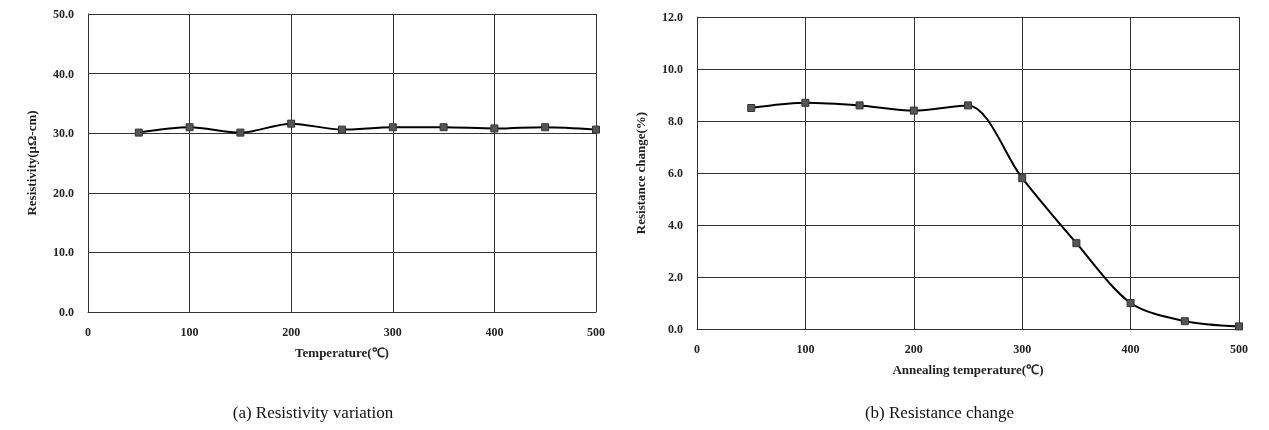 This screenshot has width=1269, height=430. I want to click on y-tick-label: 6.0, so click(675, 173).